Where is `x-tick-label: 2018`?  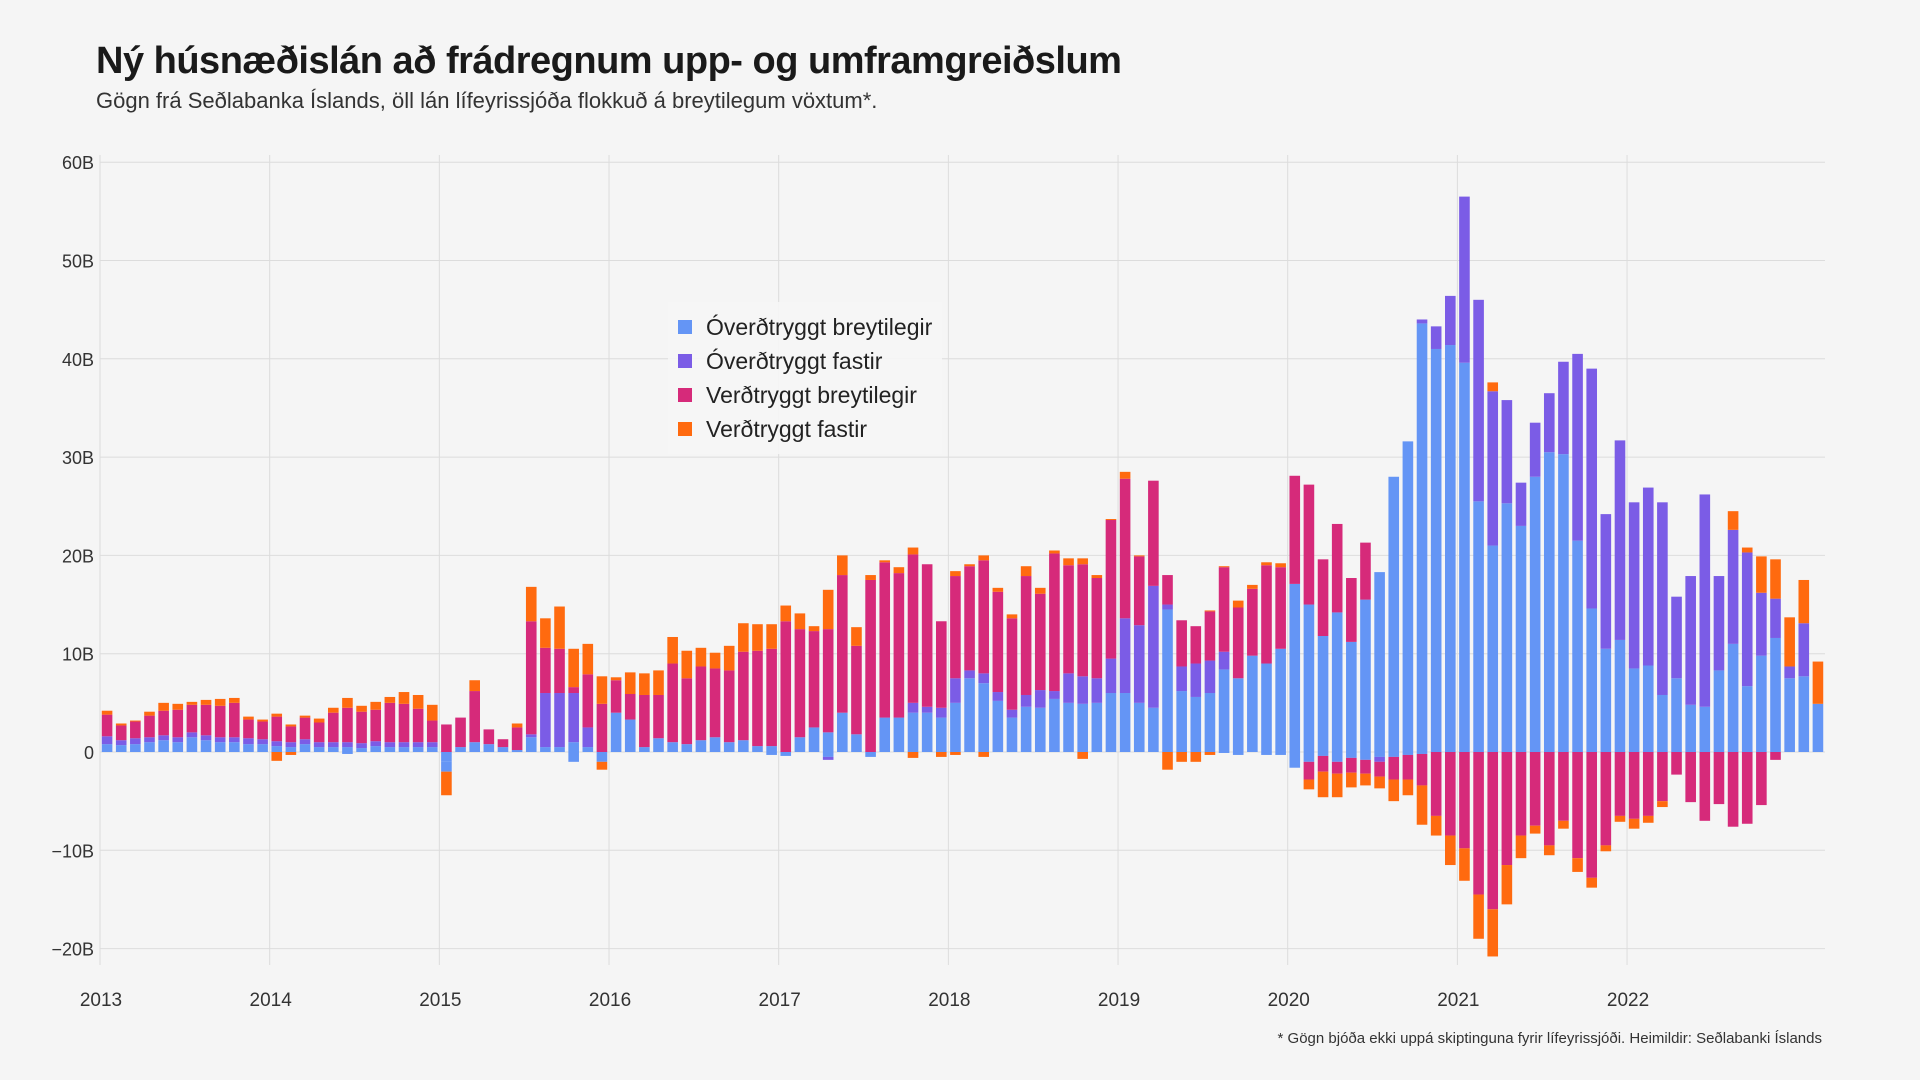
x-tick-label: 2018 is located at coordinates (949, 1000).